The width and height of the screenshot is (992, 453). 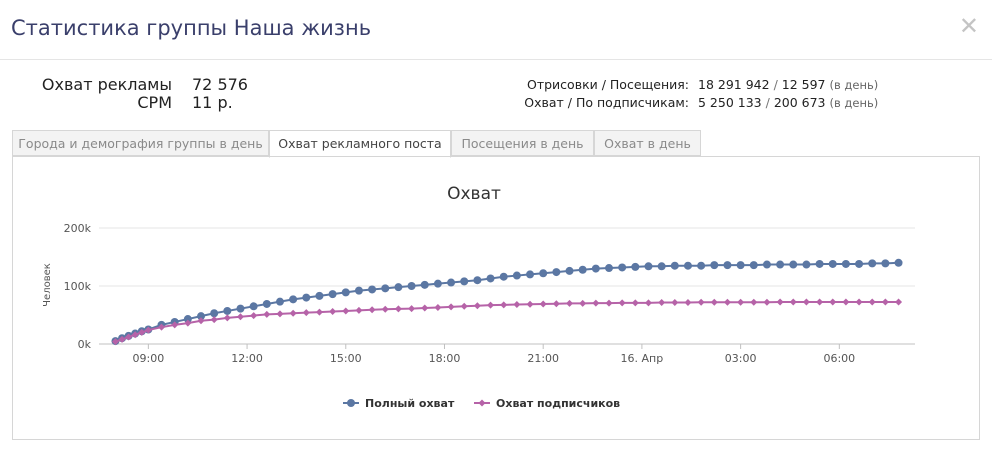 What do you see at coordinates (474, 194) in the screenshot?
I see `chart-title: Охват` at bounding box center [474, 194].